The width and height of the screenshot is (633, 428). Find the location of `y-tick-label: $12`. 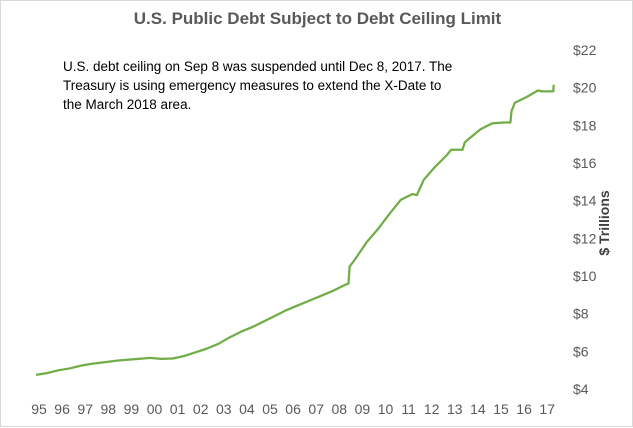

y-tick-label: $12 is located at coordinates (585, 238).